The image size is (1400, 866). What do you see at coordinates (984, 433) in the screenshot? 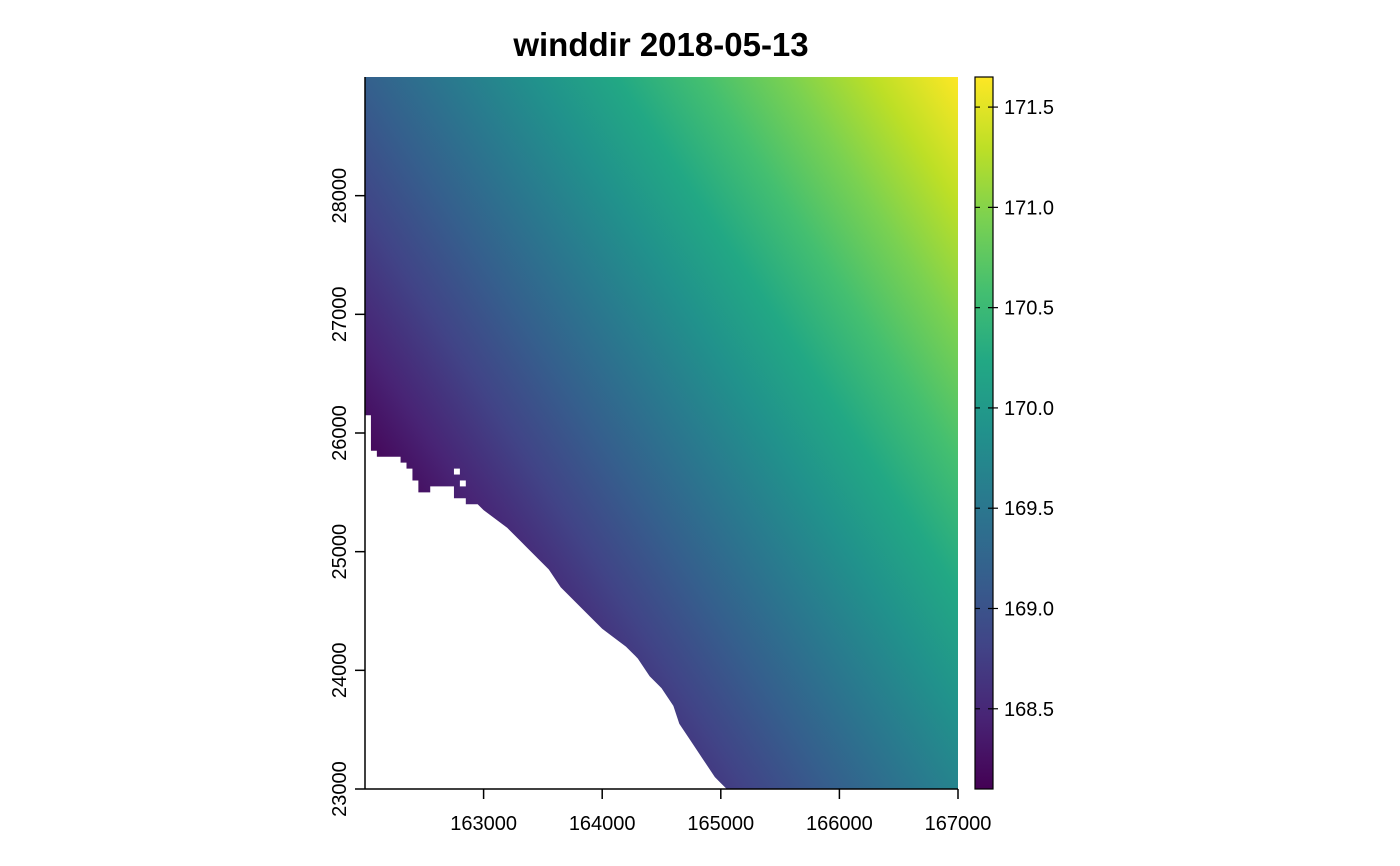
I see `colorbar-ramp` at bounding box center [984, 433].